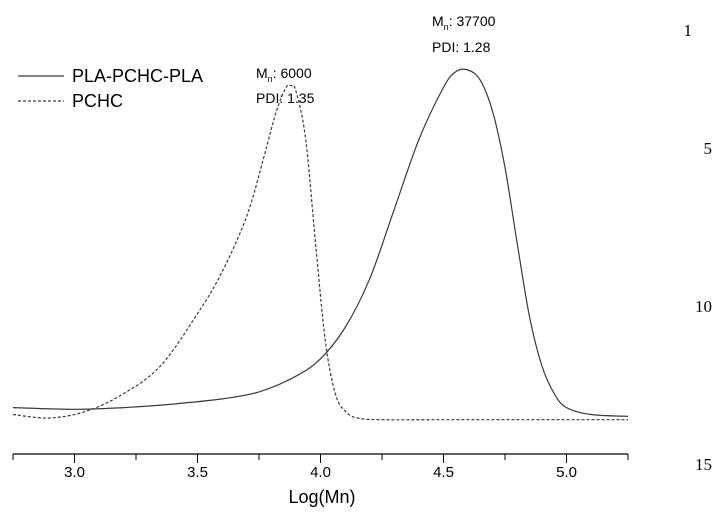  I want to click on line-number-5: 5, so click(708, 148).